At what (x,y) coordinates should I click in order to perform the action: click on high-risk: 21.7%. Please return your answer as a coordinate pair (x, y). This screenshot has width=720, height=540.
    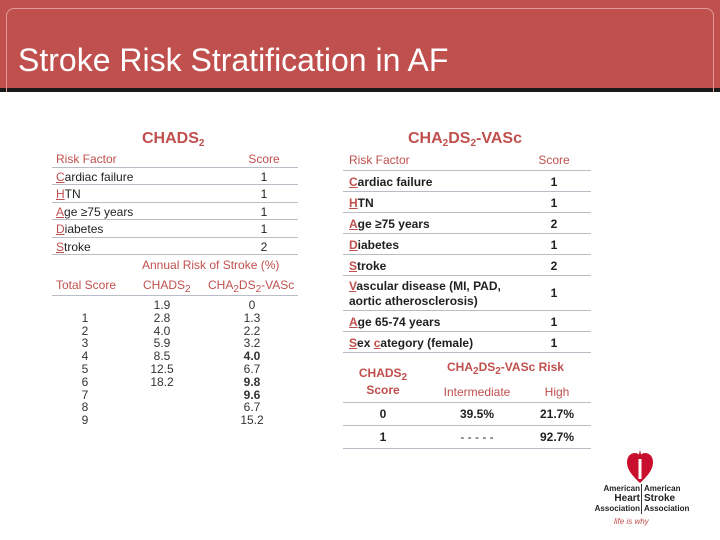
    Looking at the image, I should click on (557, 414).